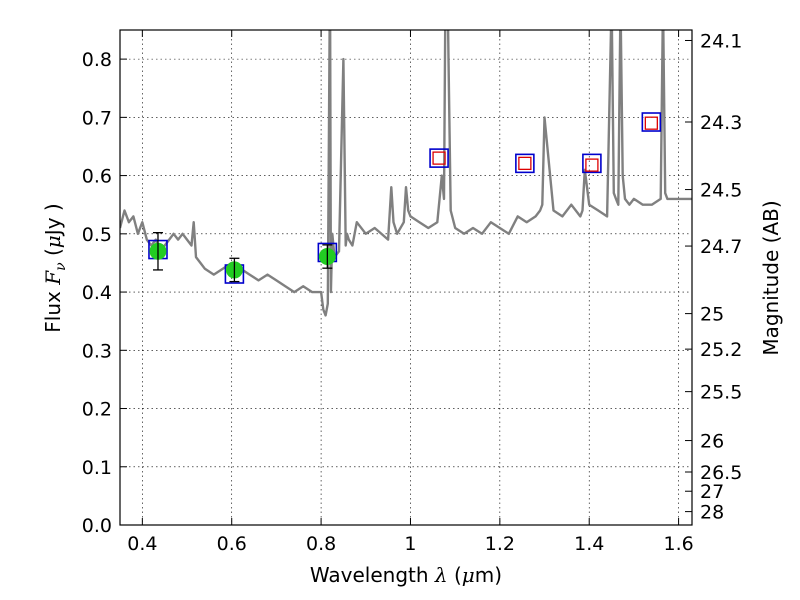  Describe the element at coordinates (771, 277) in the screenshot. I see `y2-axis-label: Magnitude (AB)` at that location.